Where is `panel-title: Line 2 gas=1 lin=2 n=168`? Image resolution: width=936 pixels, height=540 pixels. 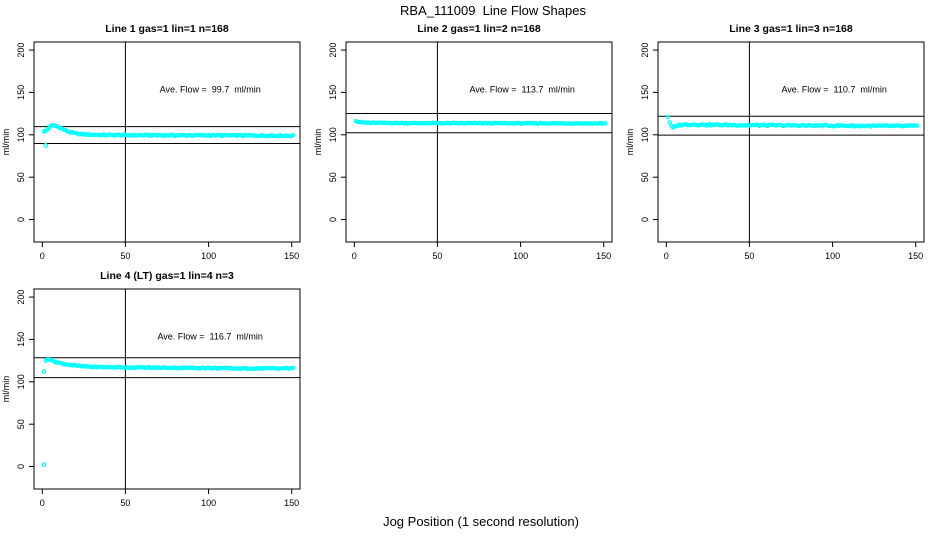 panel-title: Line 2 gas=1 lin=2 n=168 is located at coordinates (479, 29).